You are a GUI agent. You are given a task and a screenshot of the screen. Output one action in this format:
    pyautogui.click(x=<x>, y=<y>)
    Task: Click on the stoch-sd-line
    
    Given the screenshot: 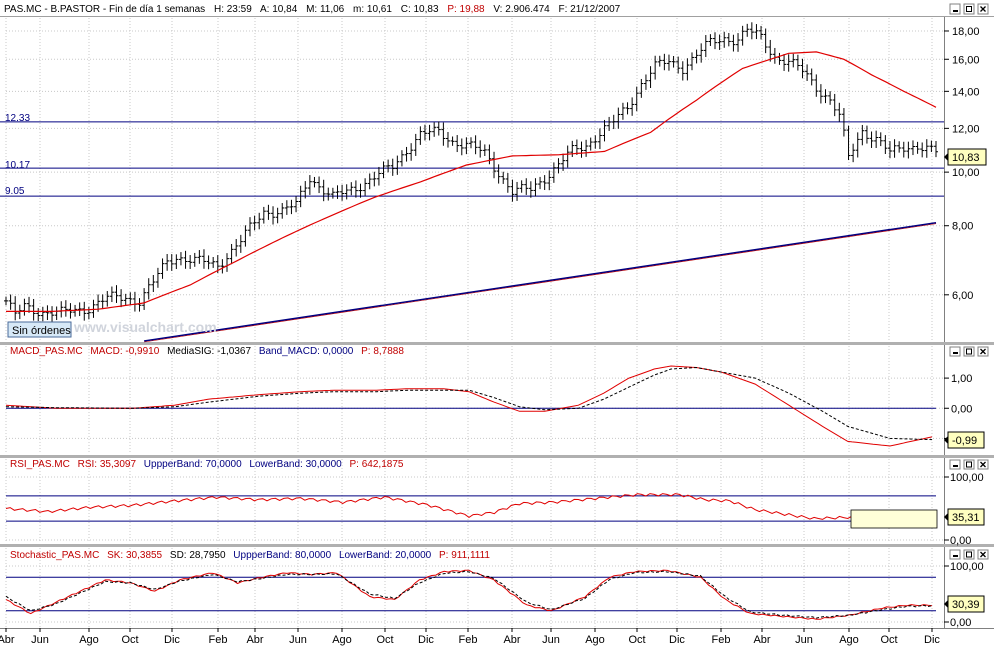 What is the action you would take?
    pyautogui.click(x=469, y=594)
    